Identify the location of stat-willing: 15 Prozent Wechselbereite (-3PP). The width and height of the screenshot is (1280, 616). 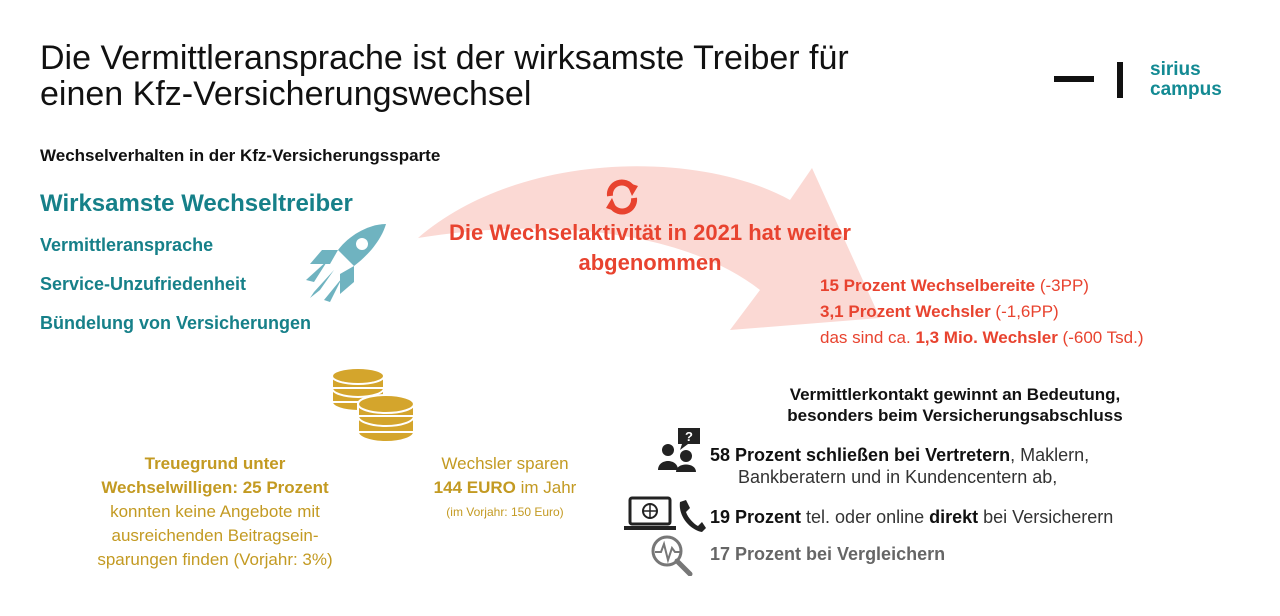
(954, 286).